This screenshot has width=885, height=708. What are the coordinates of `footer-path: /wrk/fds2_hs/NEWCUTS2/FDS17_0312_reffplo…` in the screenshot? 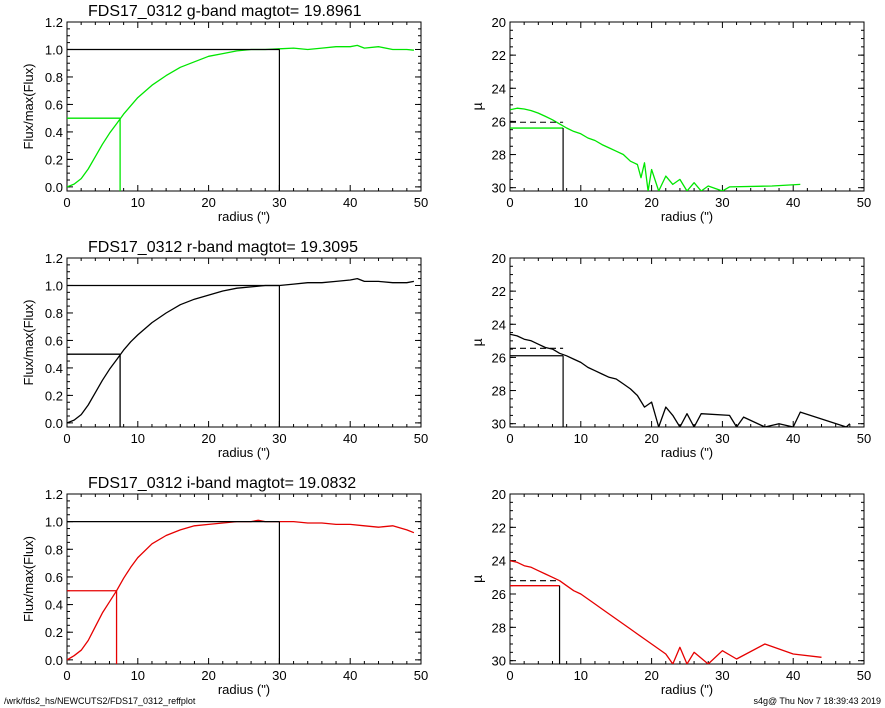 It's located at (100, 701).